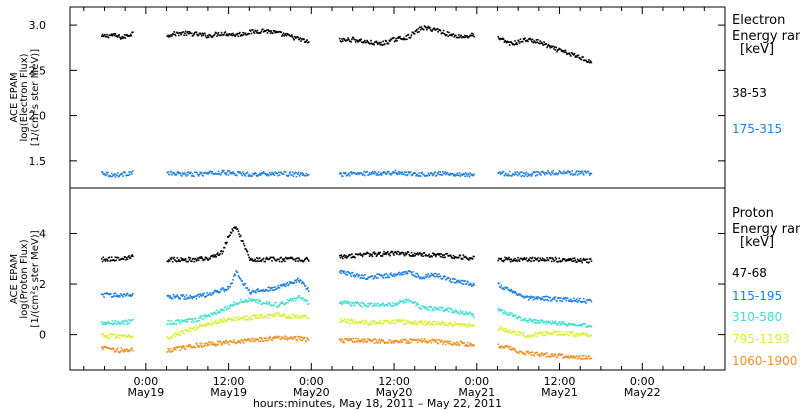 The height and width of the screenshot is (410, 800). I want to click on legend-entry: 47-68, so click(749, 273).